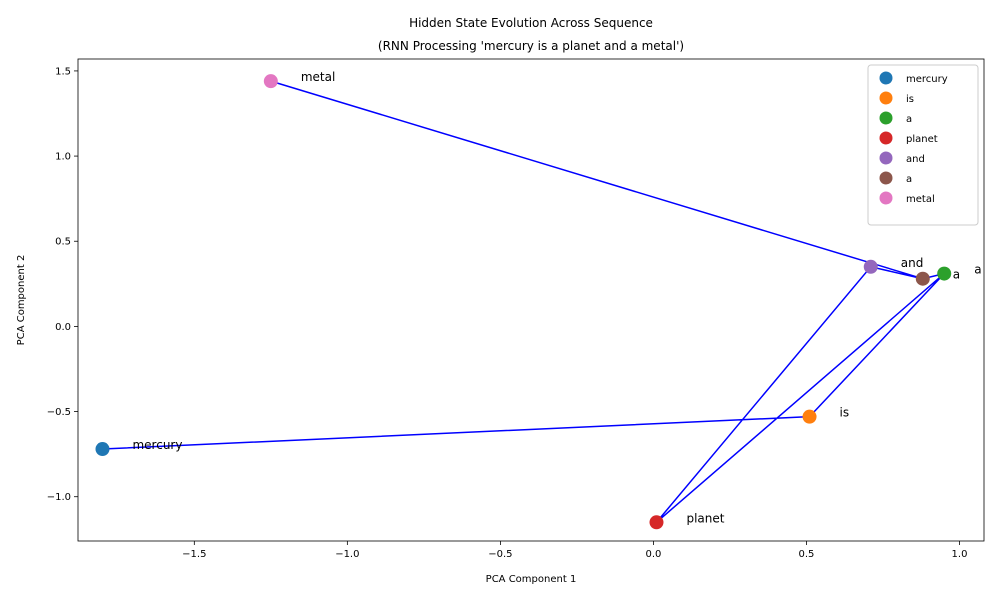  What do you see at coordinates (845, 413) in the screenshot?
I see `point-label-is-1: is` at bounding box center [845, 413].